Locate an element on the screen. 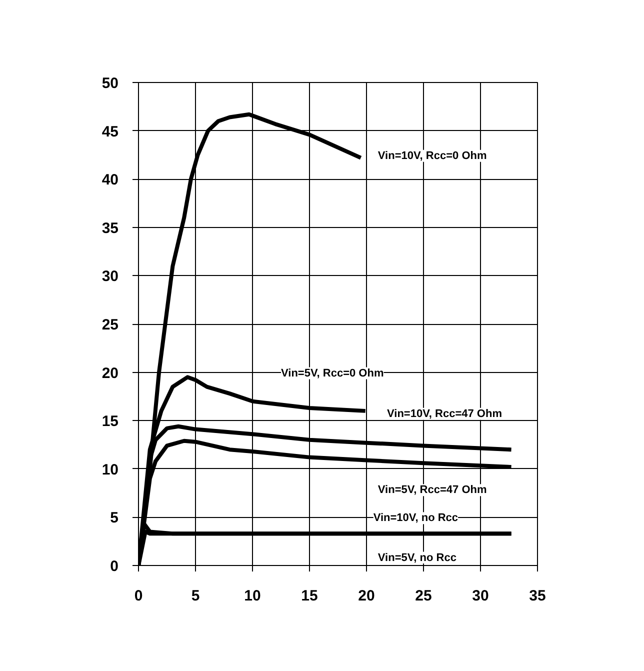 The width and height of the screenshot is (644, 671). y-tick-label: 5 is located at coordinates (114, 518).